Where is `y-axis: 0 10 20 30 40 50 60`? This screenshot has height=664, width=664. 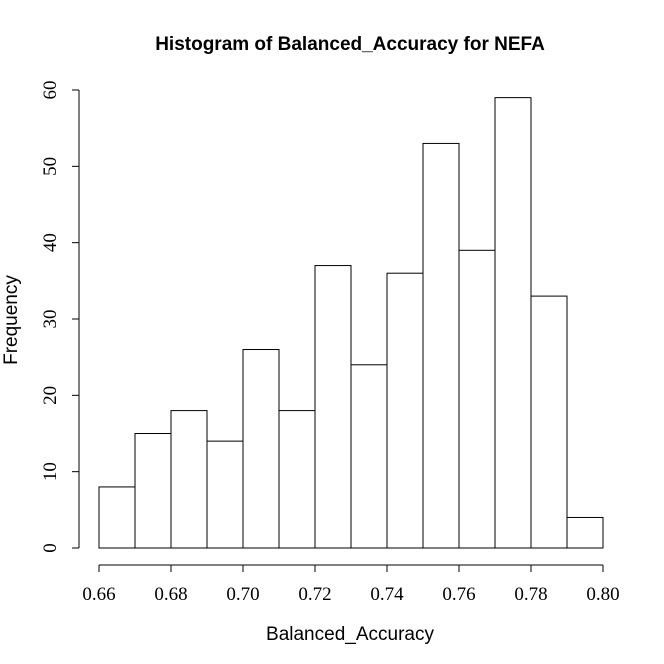
y-axis: 0 10 20 30 40 50 60 is located at coordinates (60, 317).